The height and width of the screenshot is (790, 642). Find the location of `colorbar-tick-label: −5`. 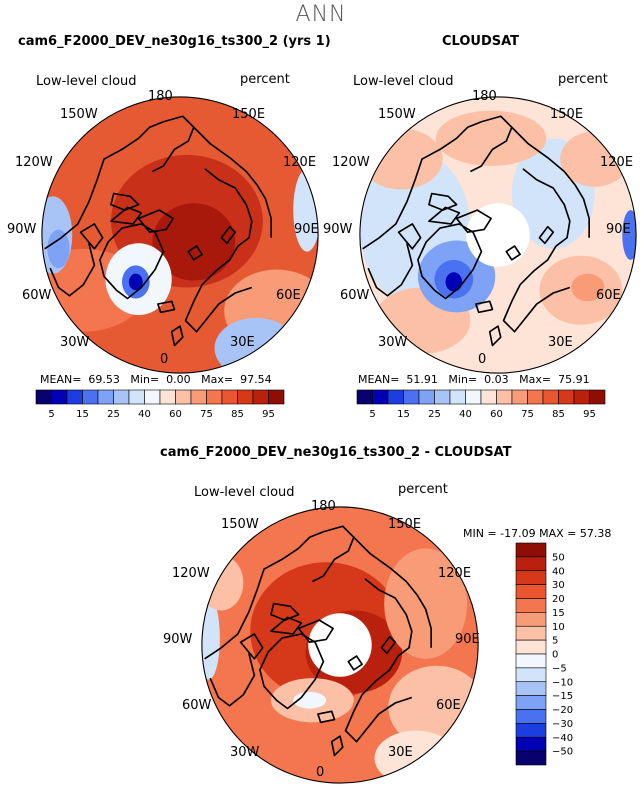

colorbar-tick-label: −5 is located at coordinates (559, 668).